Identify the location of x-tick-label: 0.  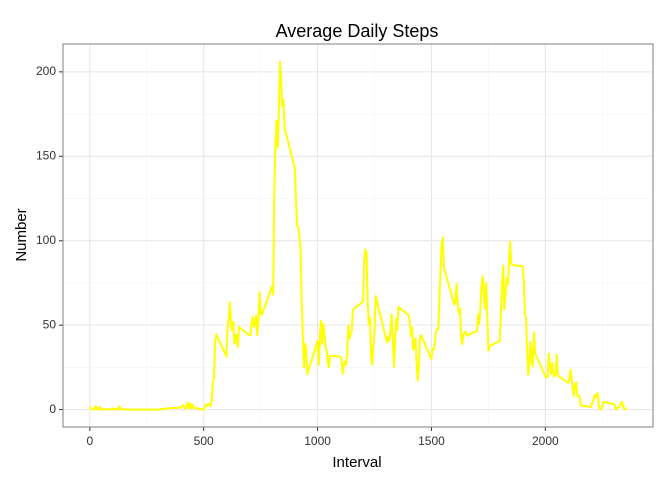
(89, 441).